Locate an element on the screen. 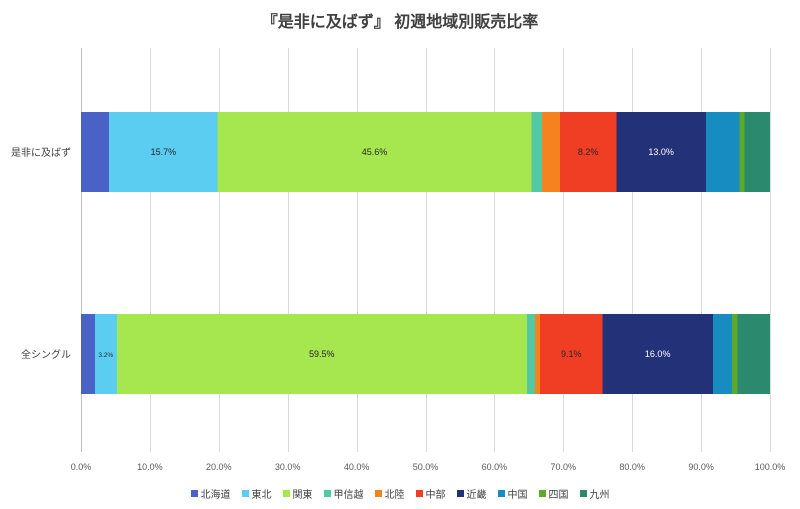  data-label: 9.1% is located at coordinates (571, 354).